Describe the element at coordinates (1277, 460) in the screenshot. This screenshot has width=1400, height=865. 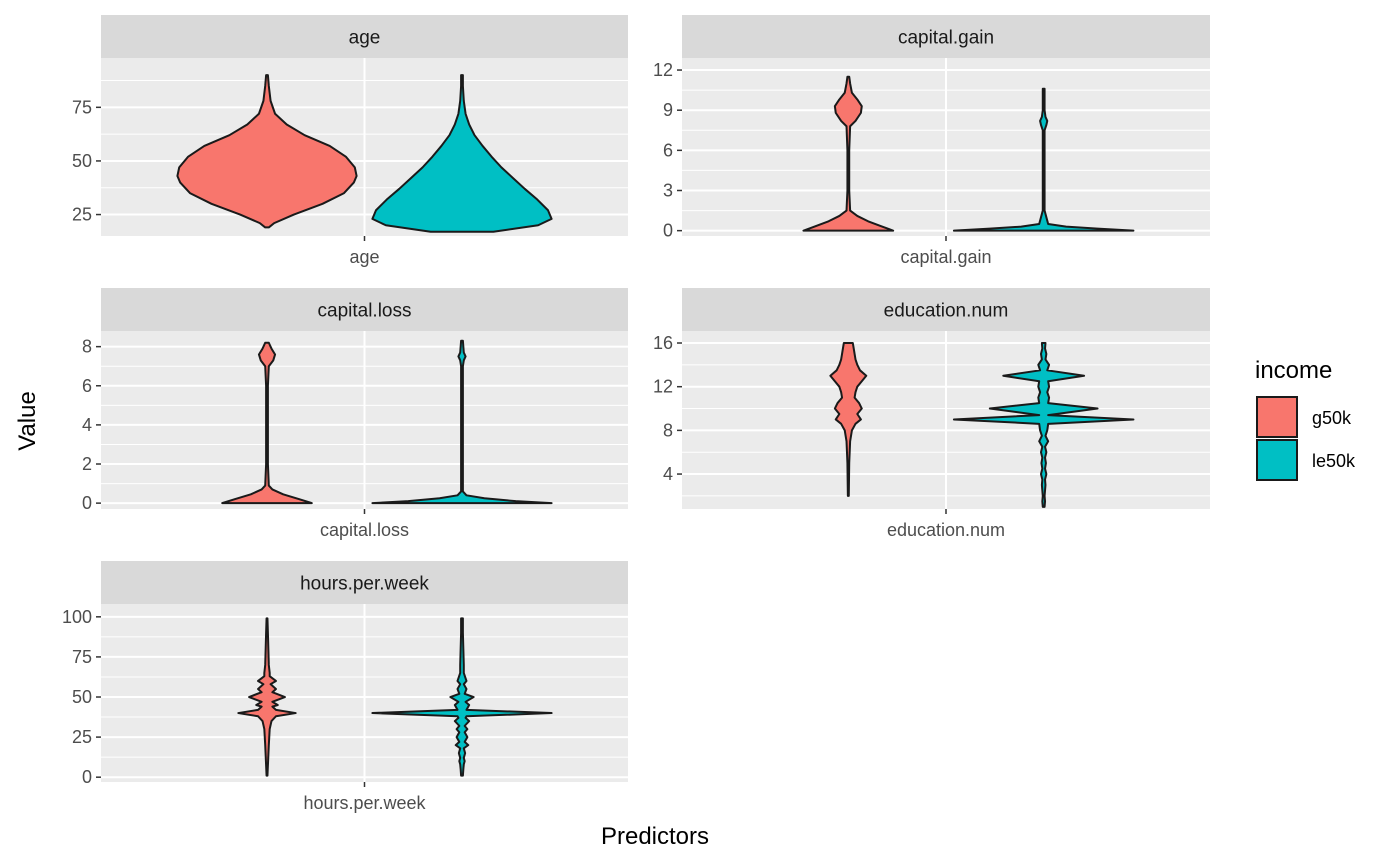
I see `legend-key-le50k` at that location.